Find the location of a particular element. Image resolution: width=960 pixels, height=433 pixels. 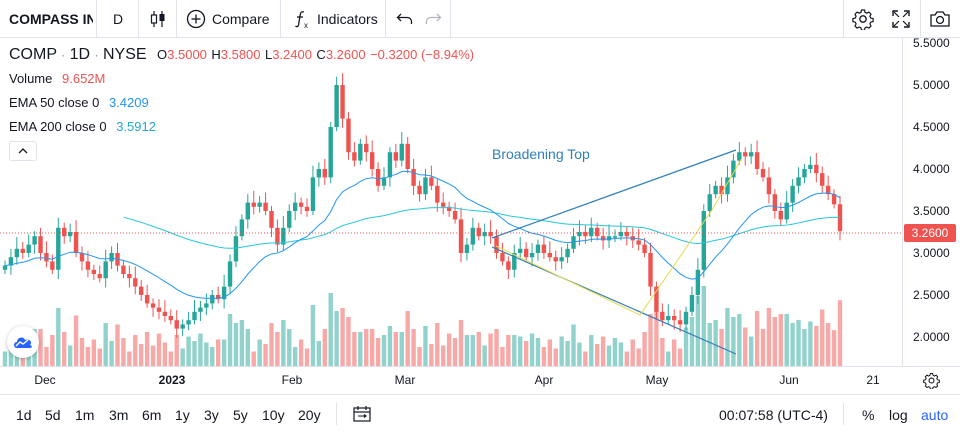

redo-button is located at coordinates (433, 19).